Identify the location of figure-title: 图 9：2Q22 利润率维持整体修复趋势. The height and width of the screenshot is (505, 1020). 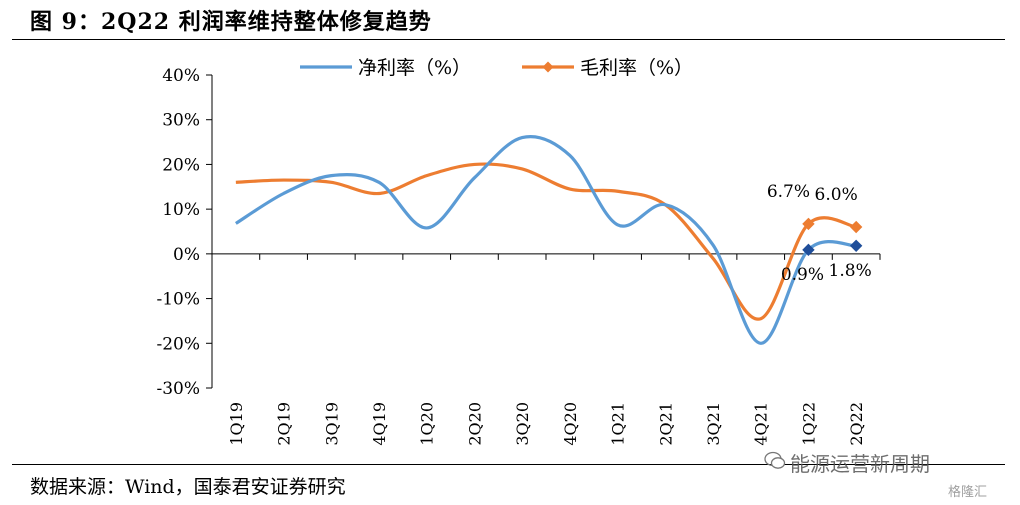
(231, 22).